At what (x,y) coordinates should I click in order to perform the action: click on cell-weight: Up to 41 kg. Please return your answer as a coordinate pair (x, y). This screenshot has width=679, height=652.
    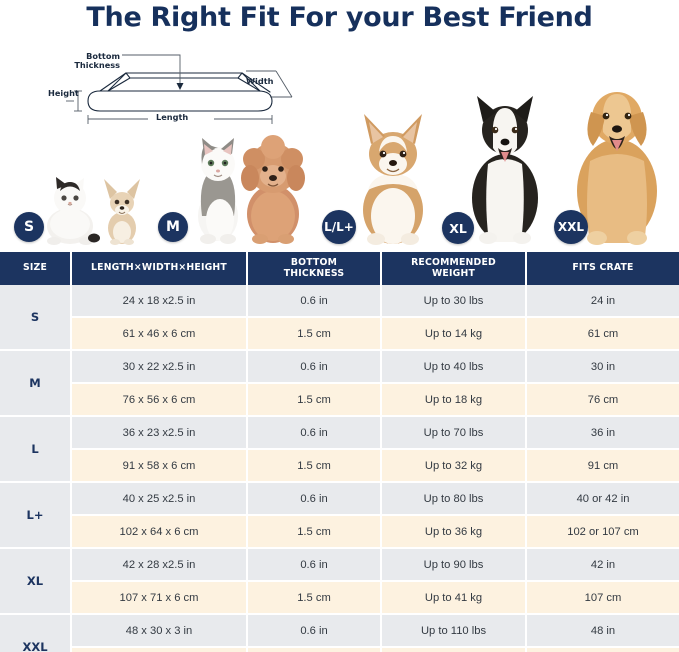
    Looking at the image, I should click on (454, 598).